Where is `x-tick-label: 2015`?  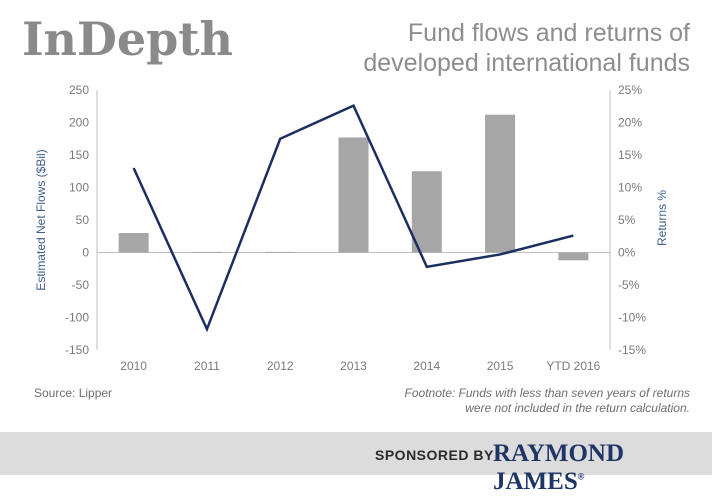
x-tick-label: 2015 is located at coordinates (500, 366).